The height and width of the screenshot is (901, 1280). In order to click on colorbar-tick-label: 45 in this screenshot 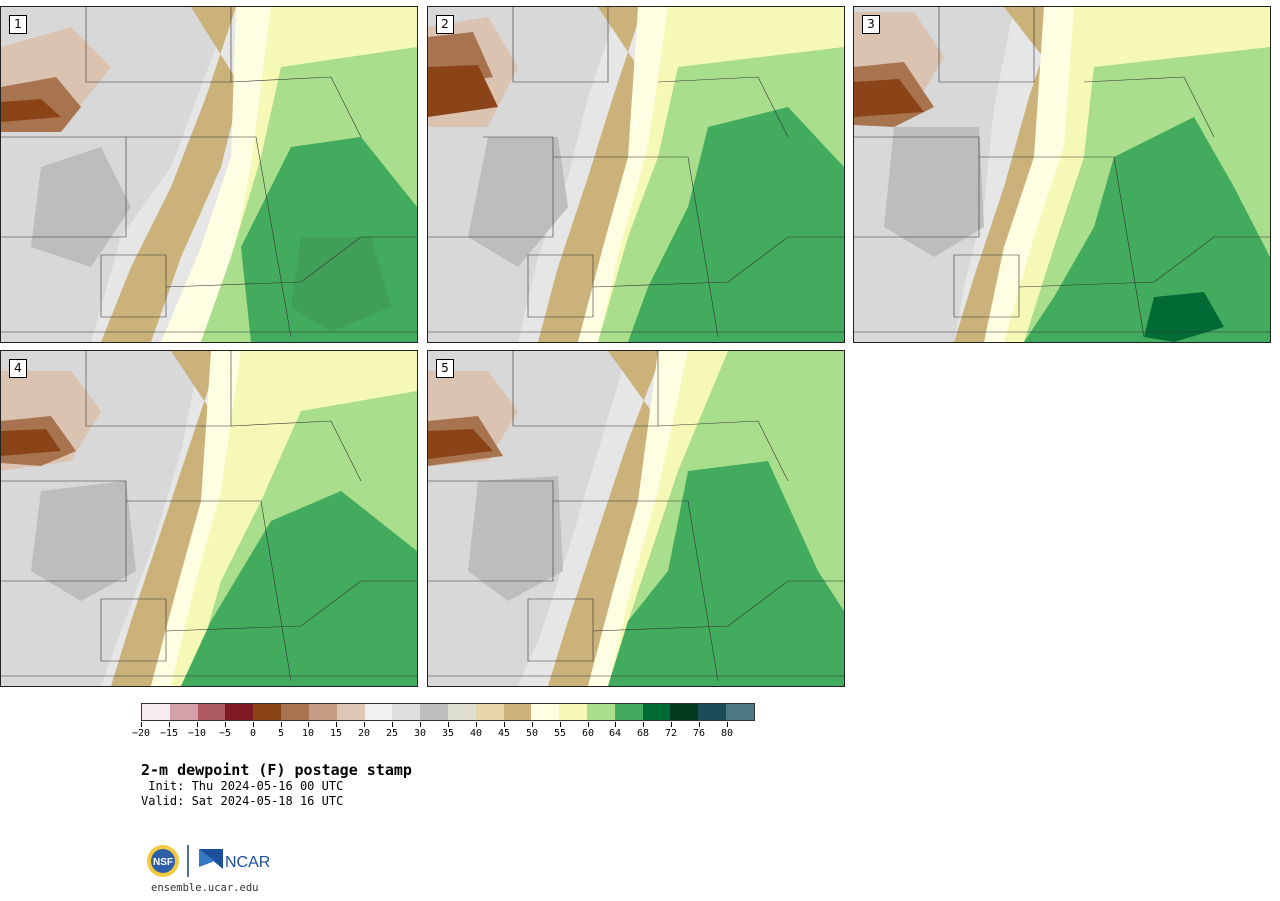, I will do `click(504, 733)`.